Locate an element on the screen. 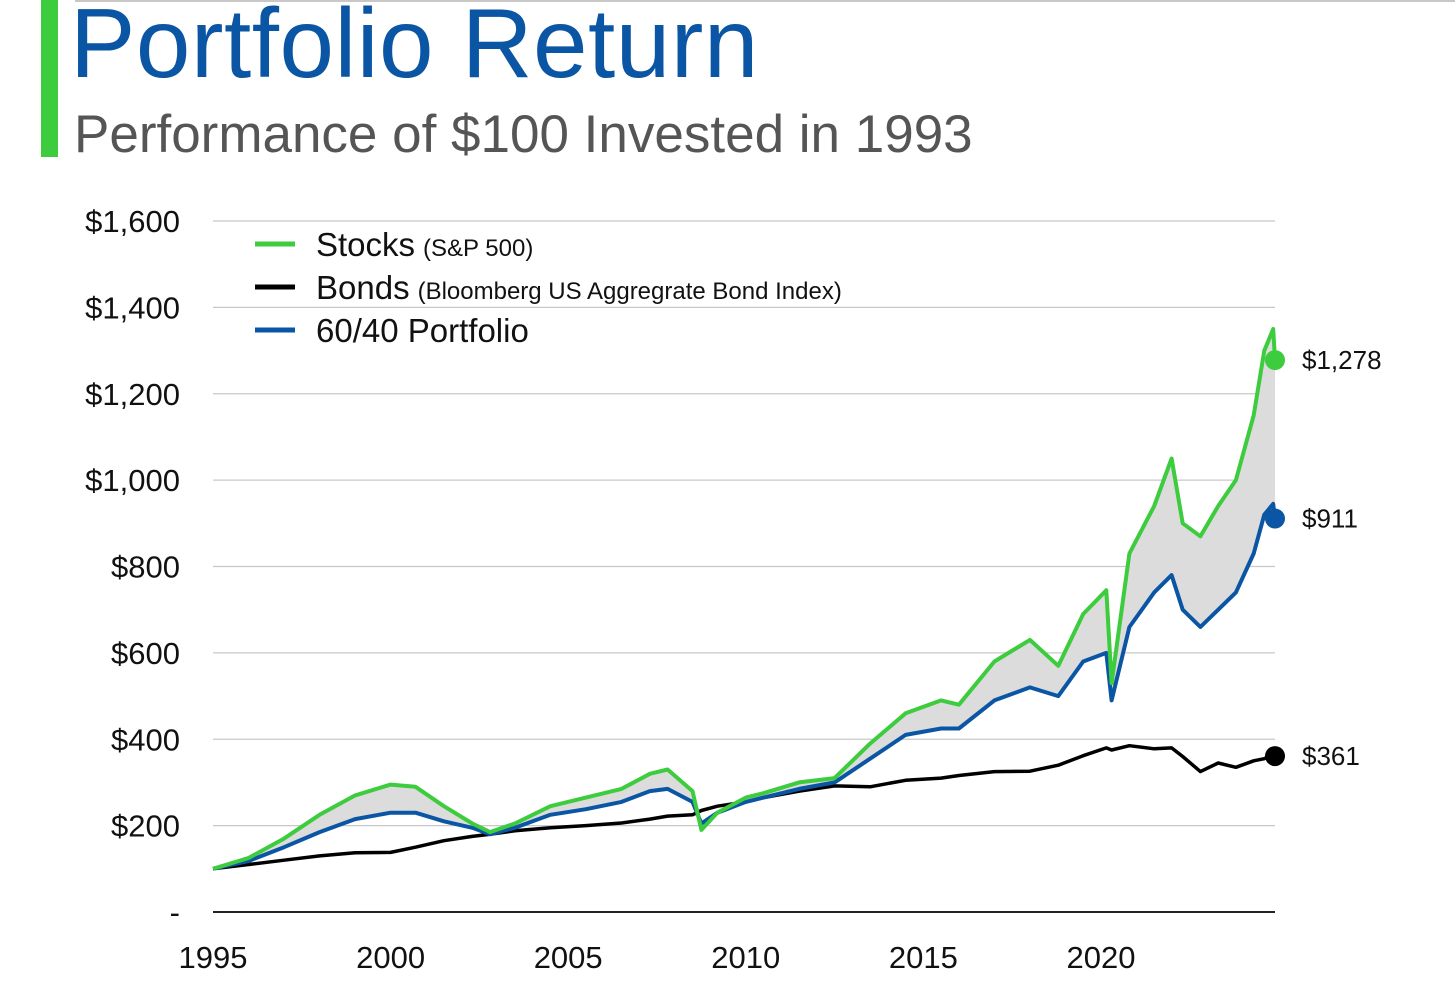 This screenshot has height=986, width=1455. legend-label-portfolio: 60/40 Portfolio is located at coordinates (422, 330).